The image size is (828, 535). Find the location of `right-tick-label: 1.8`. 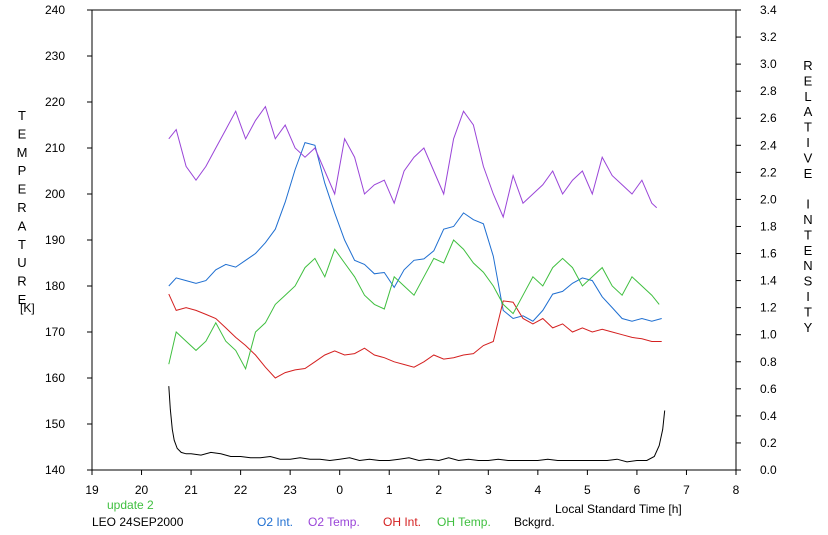

right-tick-label: 1.8 is located at coordinates (768, 226).